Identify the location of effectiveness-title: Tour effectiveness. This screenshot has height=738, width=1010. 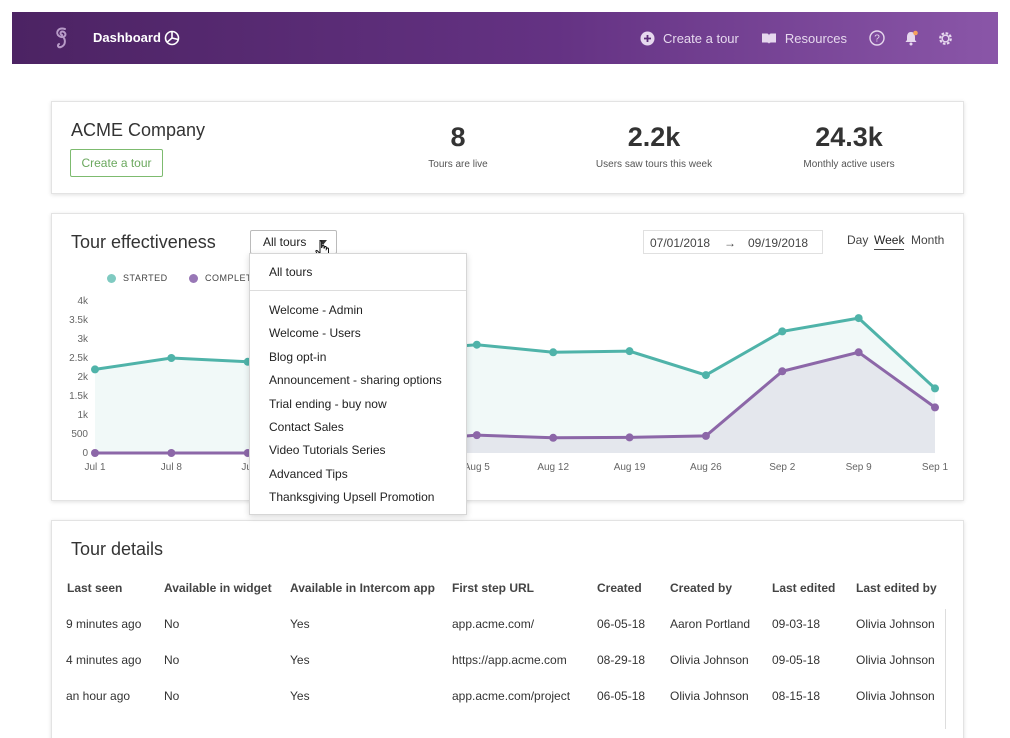
(143, 242).